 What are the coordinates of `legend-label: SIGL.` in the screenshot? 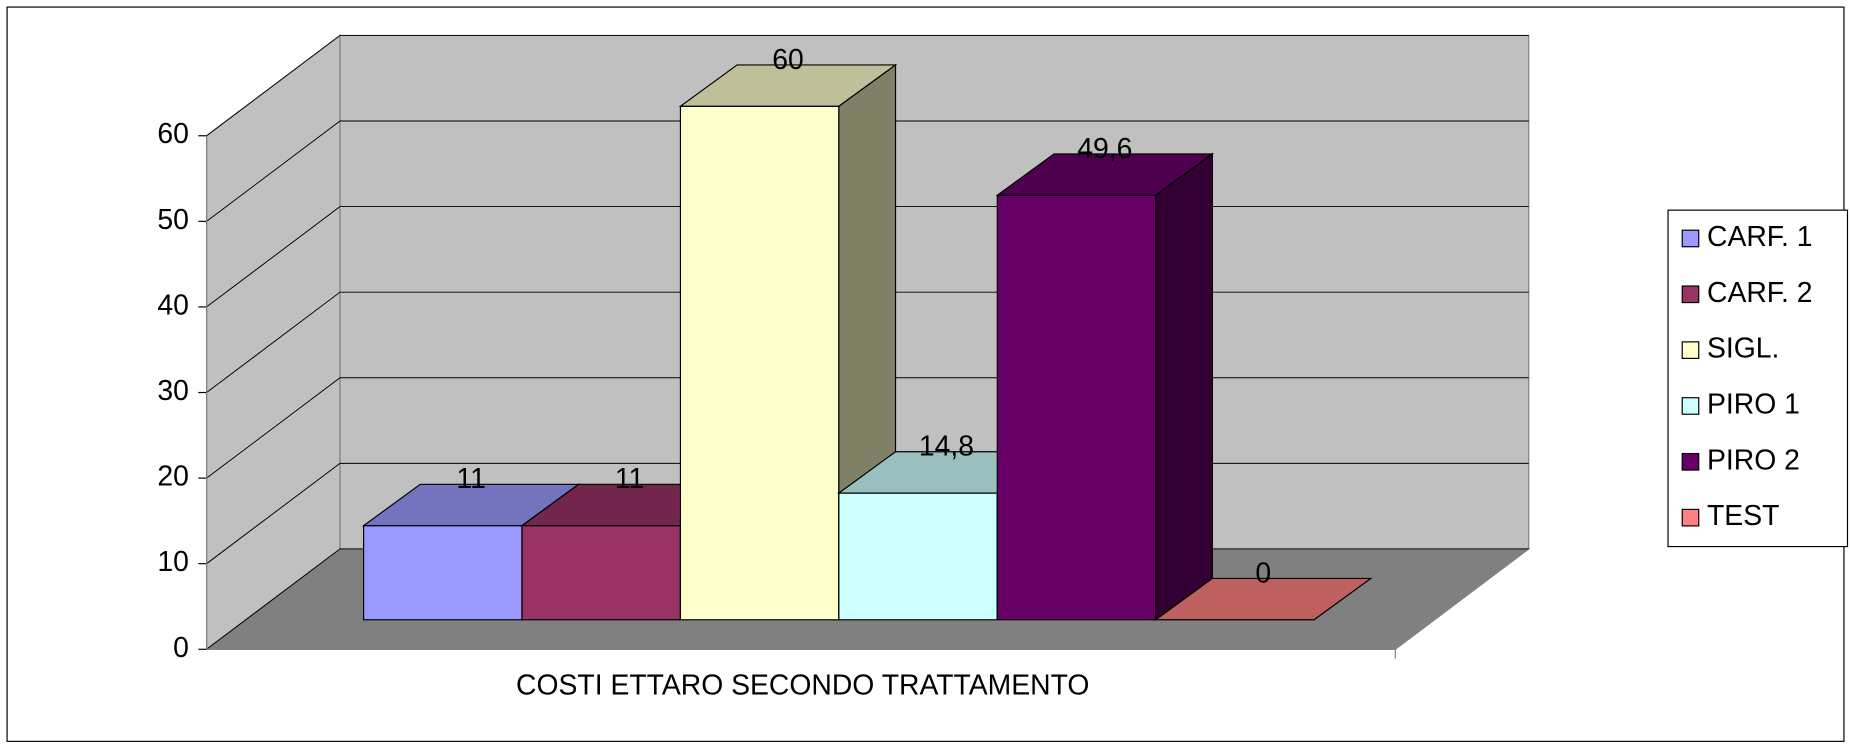 It's located at (1743, 349).